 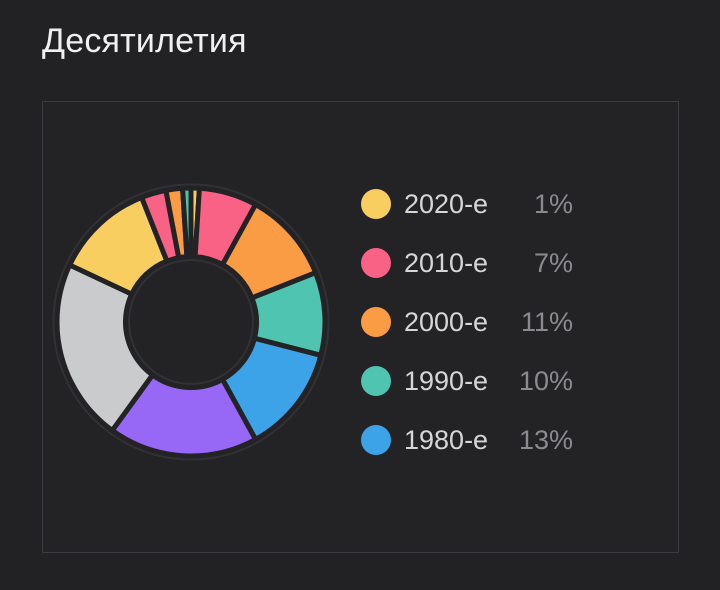 What do you see at coordinates (545, 380) in the screenshot?
I see `legend-value: 10%` at bounding box center [545, 380].